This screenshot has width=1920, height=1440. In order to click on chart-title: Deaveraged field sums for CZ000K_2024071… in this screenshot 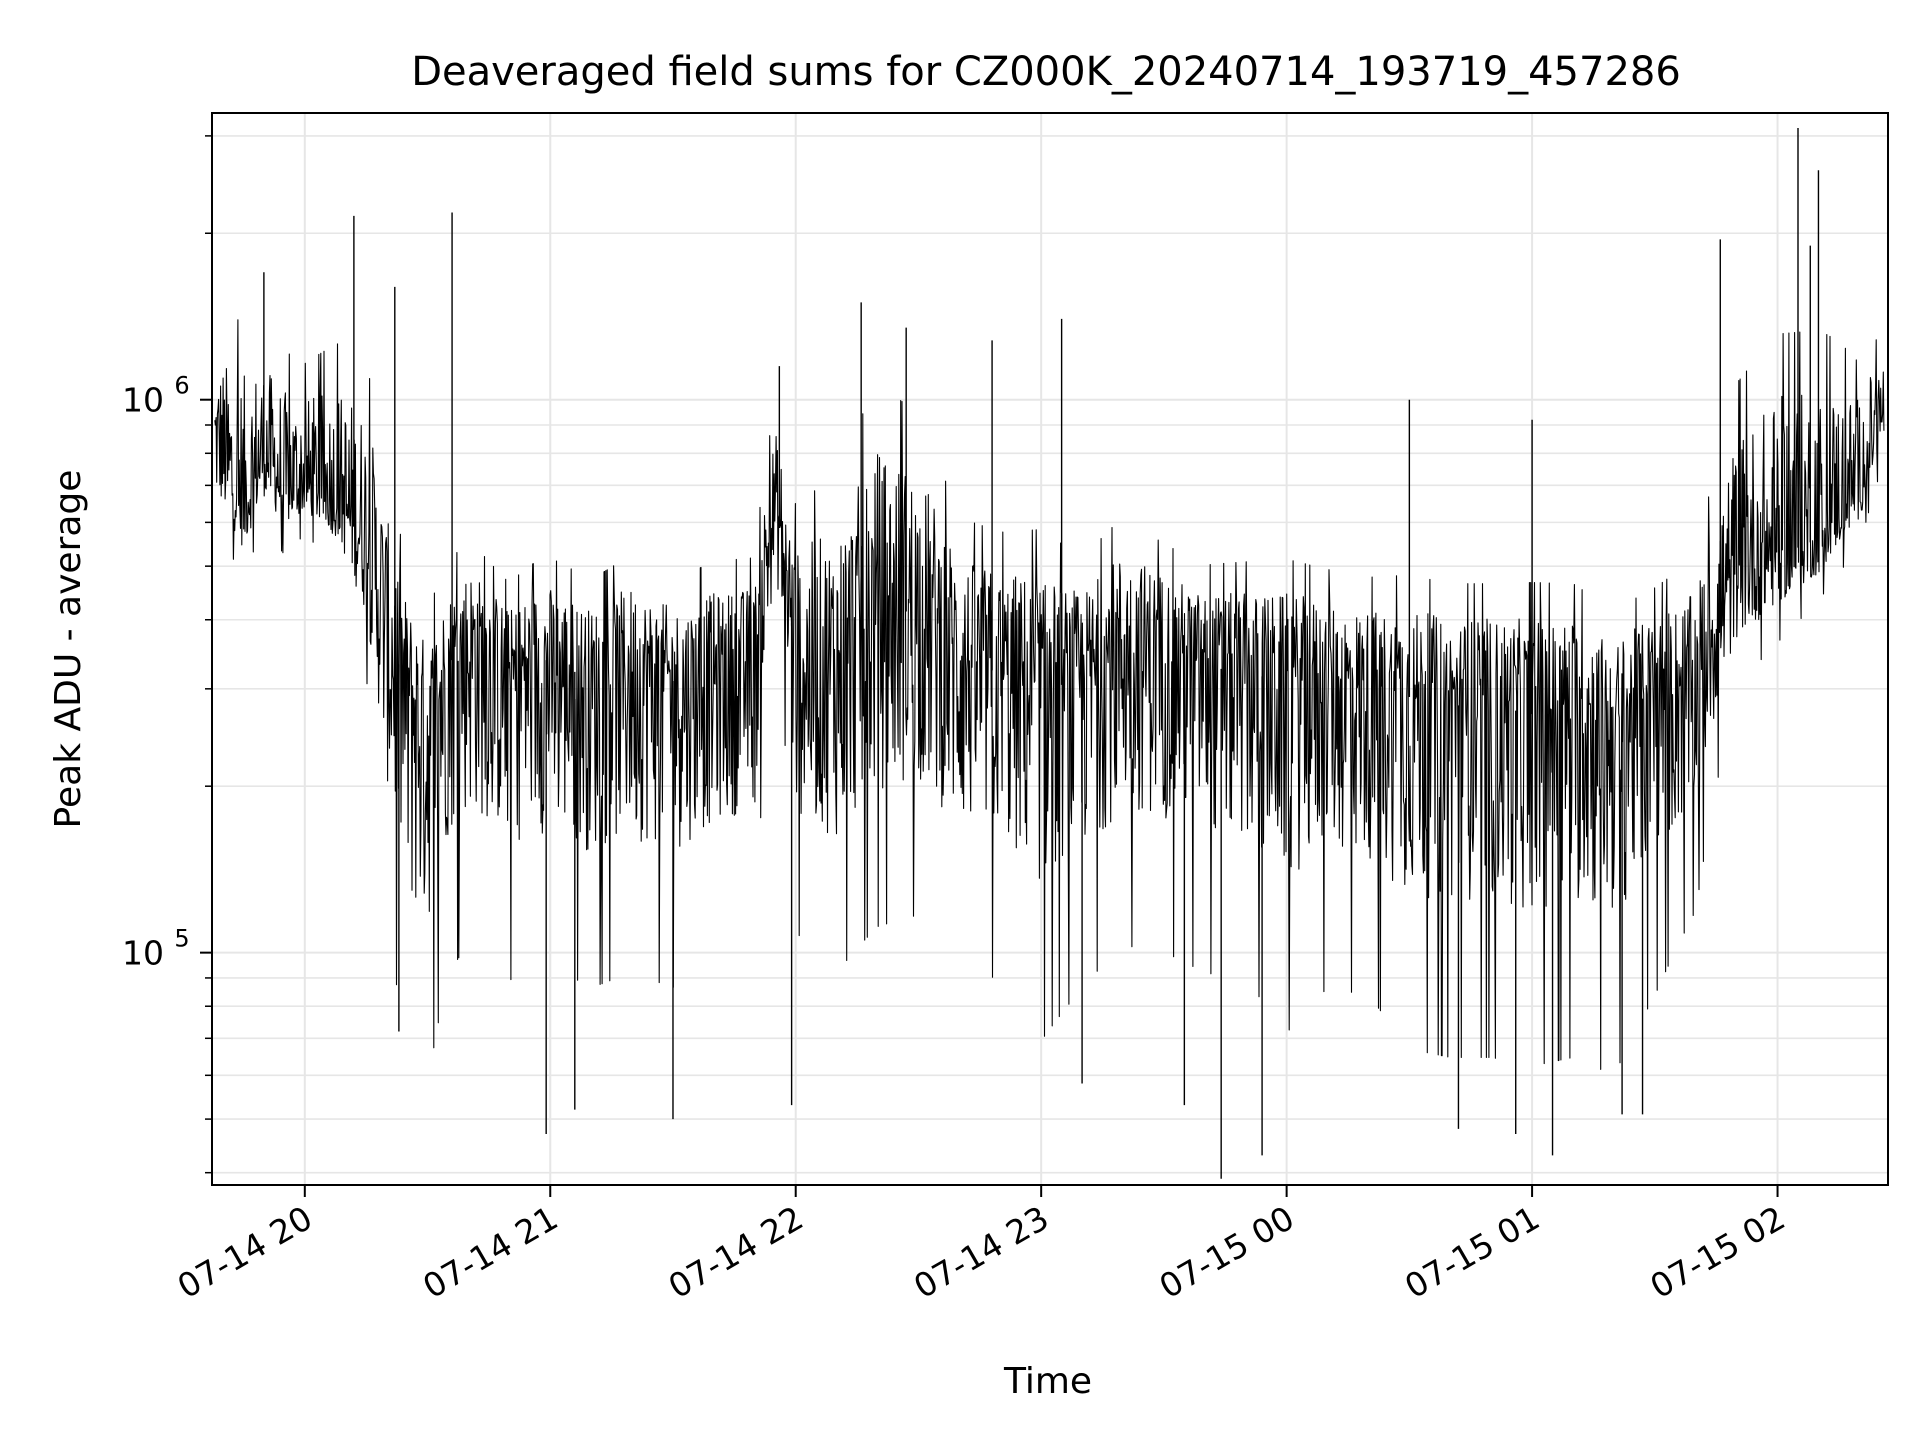, I will do `click(1046, 72)`.